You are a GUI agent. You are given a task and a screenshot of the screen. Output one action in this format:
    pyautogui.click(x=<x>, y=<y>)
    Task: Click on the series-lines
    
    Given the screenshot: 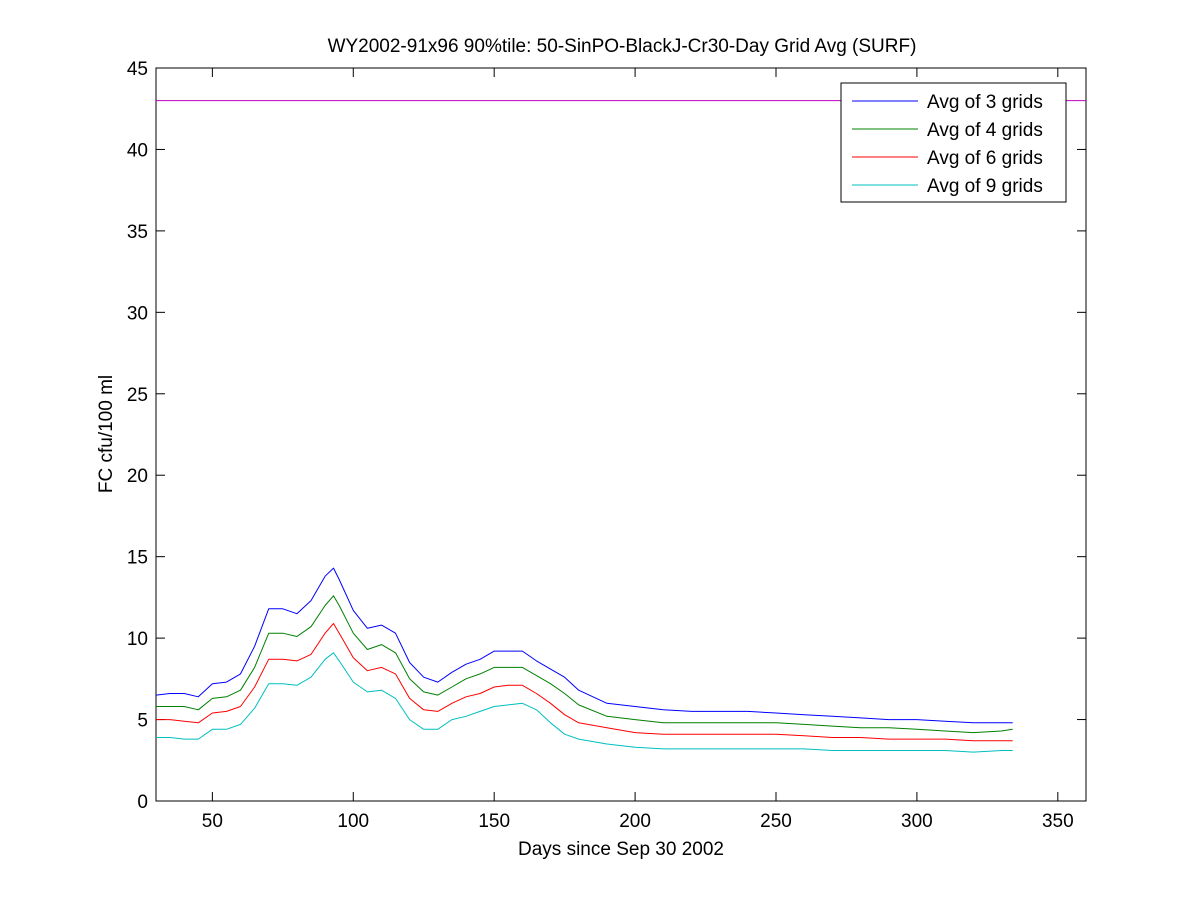 What is the action you would take?
    pyautogui.click(x=584, y=660)
    